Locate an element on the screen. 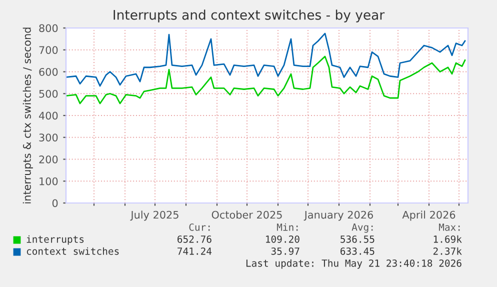 This screenshot has height=287, width=497. x-tick-label: October 2025 is located at coordinates (247, 214).